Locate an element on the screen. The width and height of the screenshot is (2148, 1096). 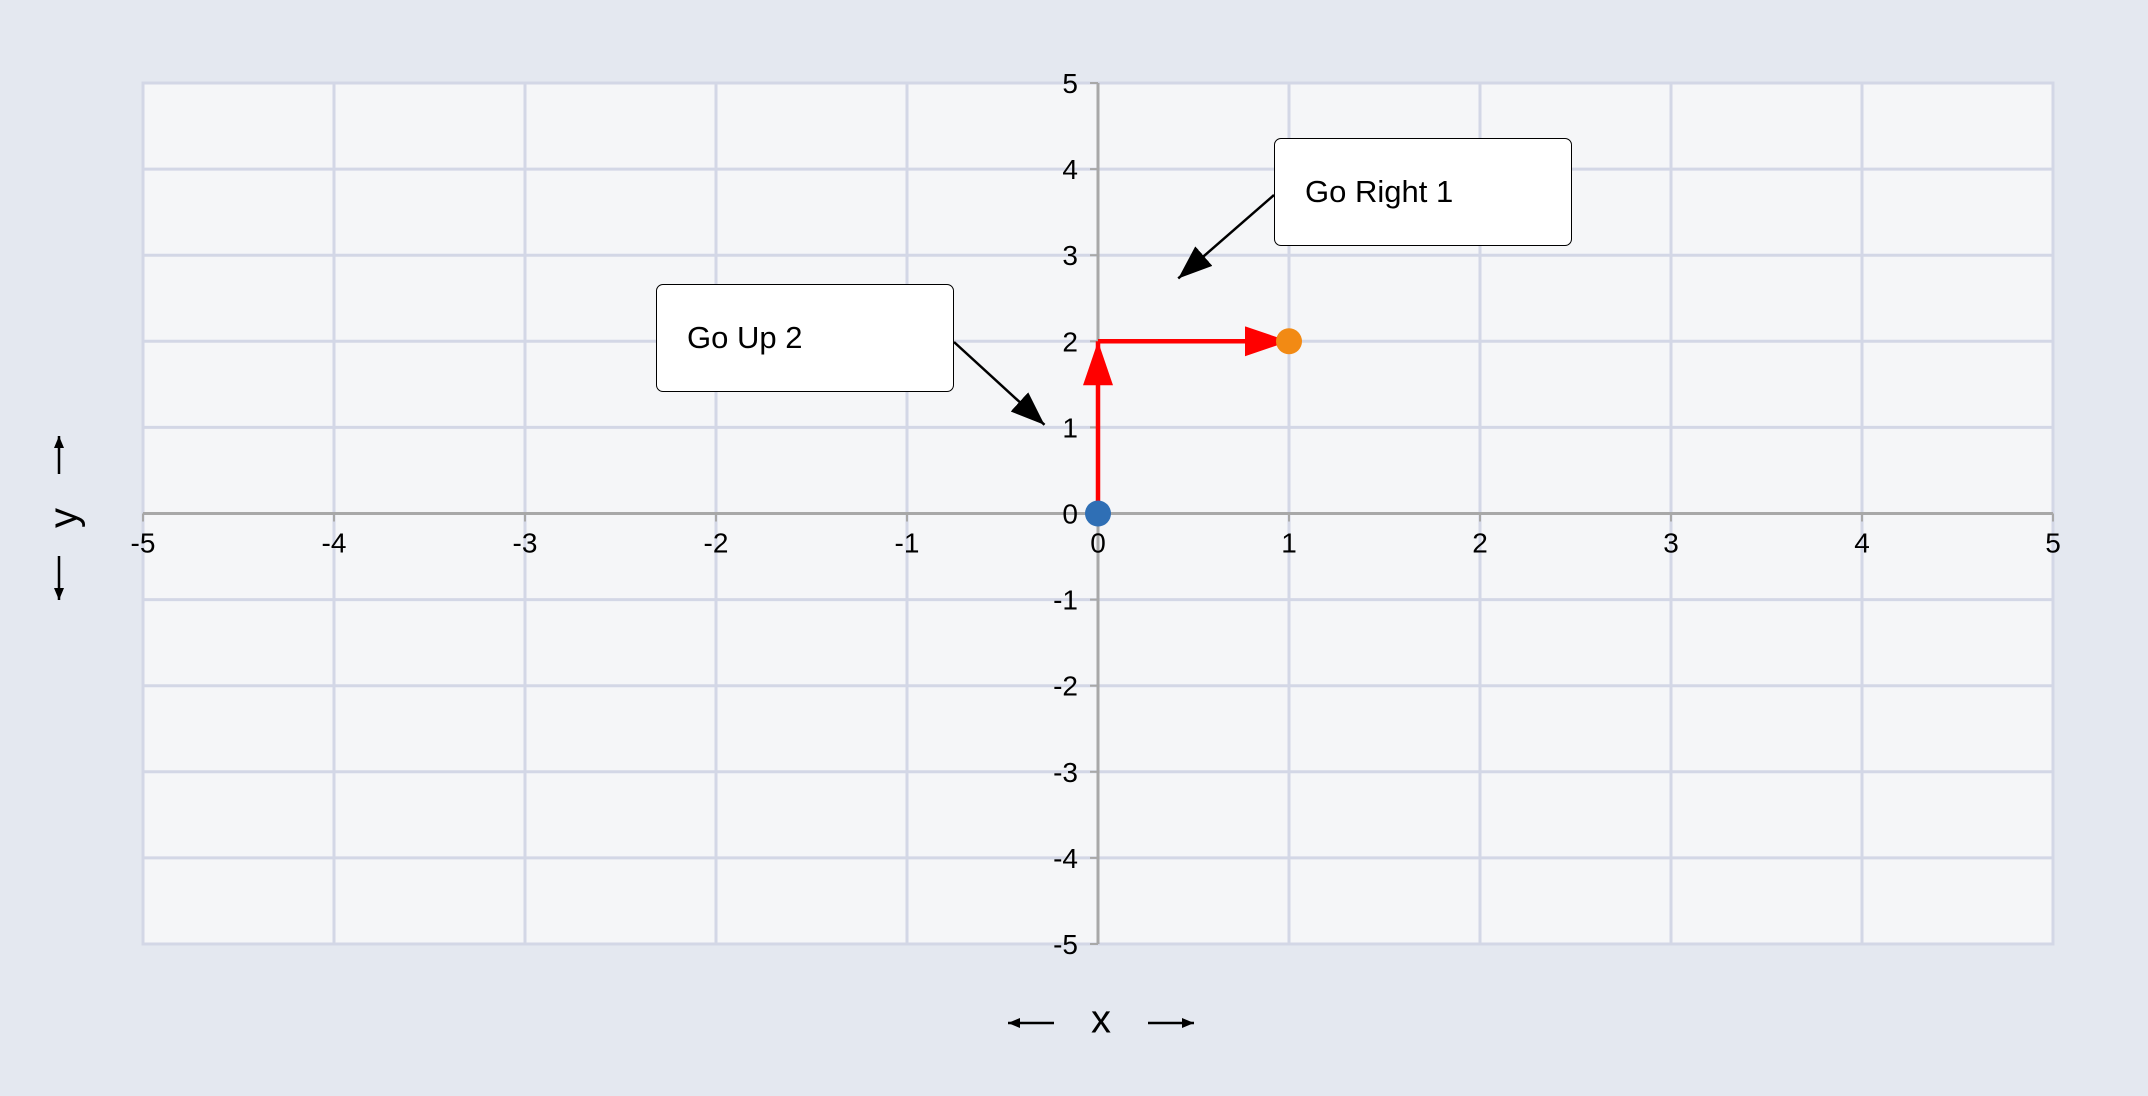
x-tick-label: -1 is located at coordinates (907, 543).